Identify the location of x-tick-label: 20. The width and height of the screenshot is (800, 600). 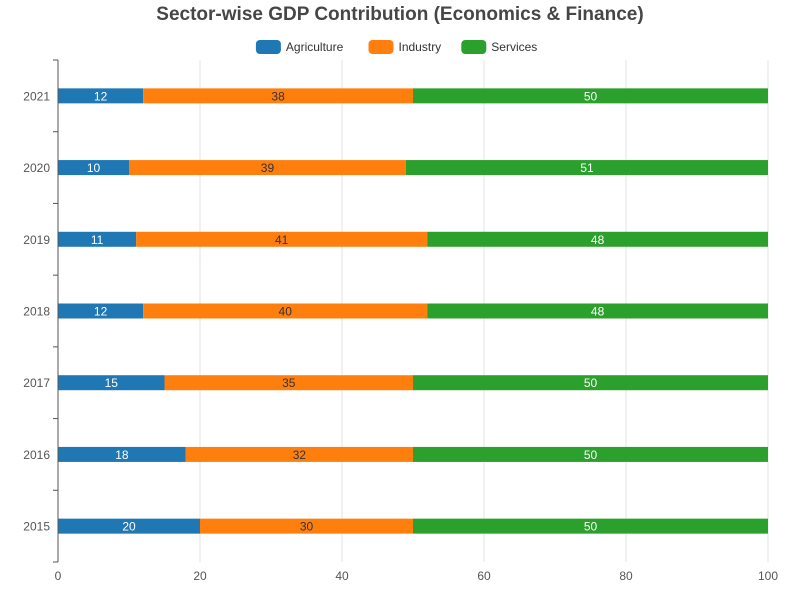
(200, 576).